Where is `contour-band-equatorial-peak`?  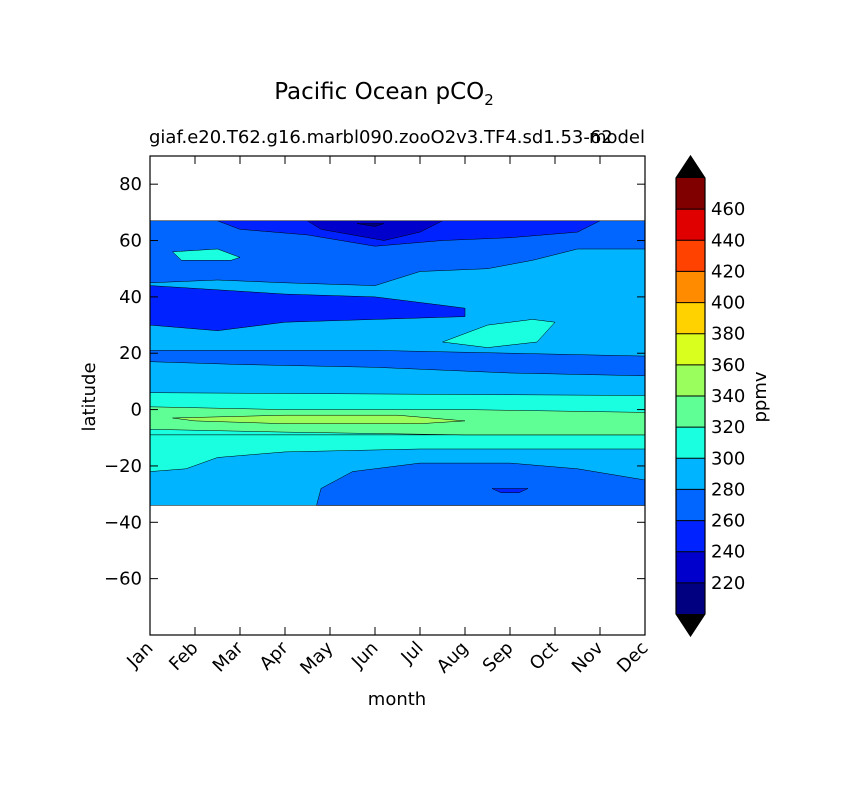
contour-band-equatorial-peak is located at coordinates (319, 419).